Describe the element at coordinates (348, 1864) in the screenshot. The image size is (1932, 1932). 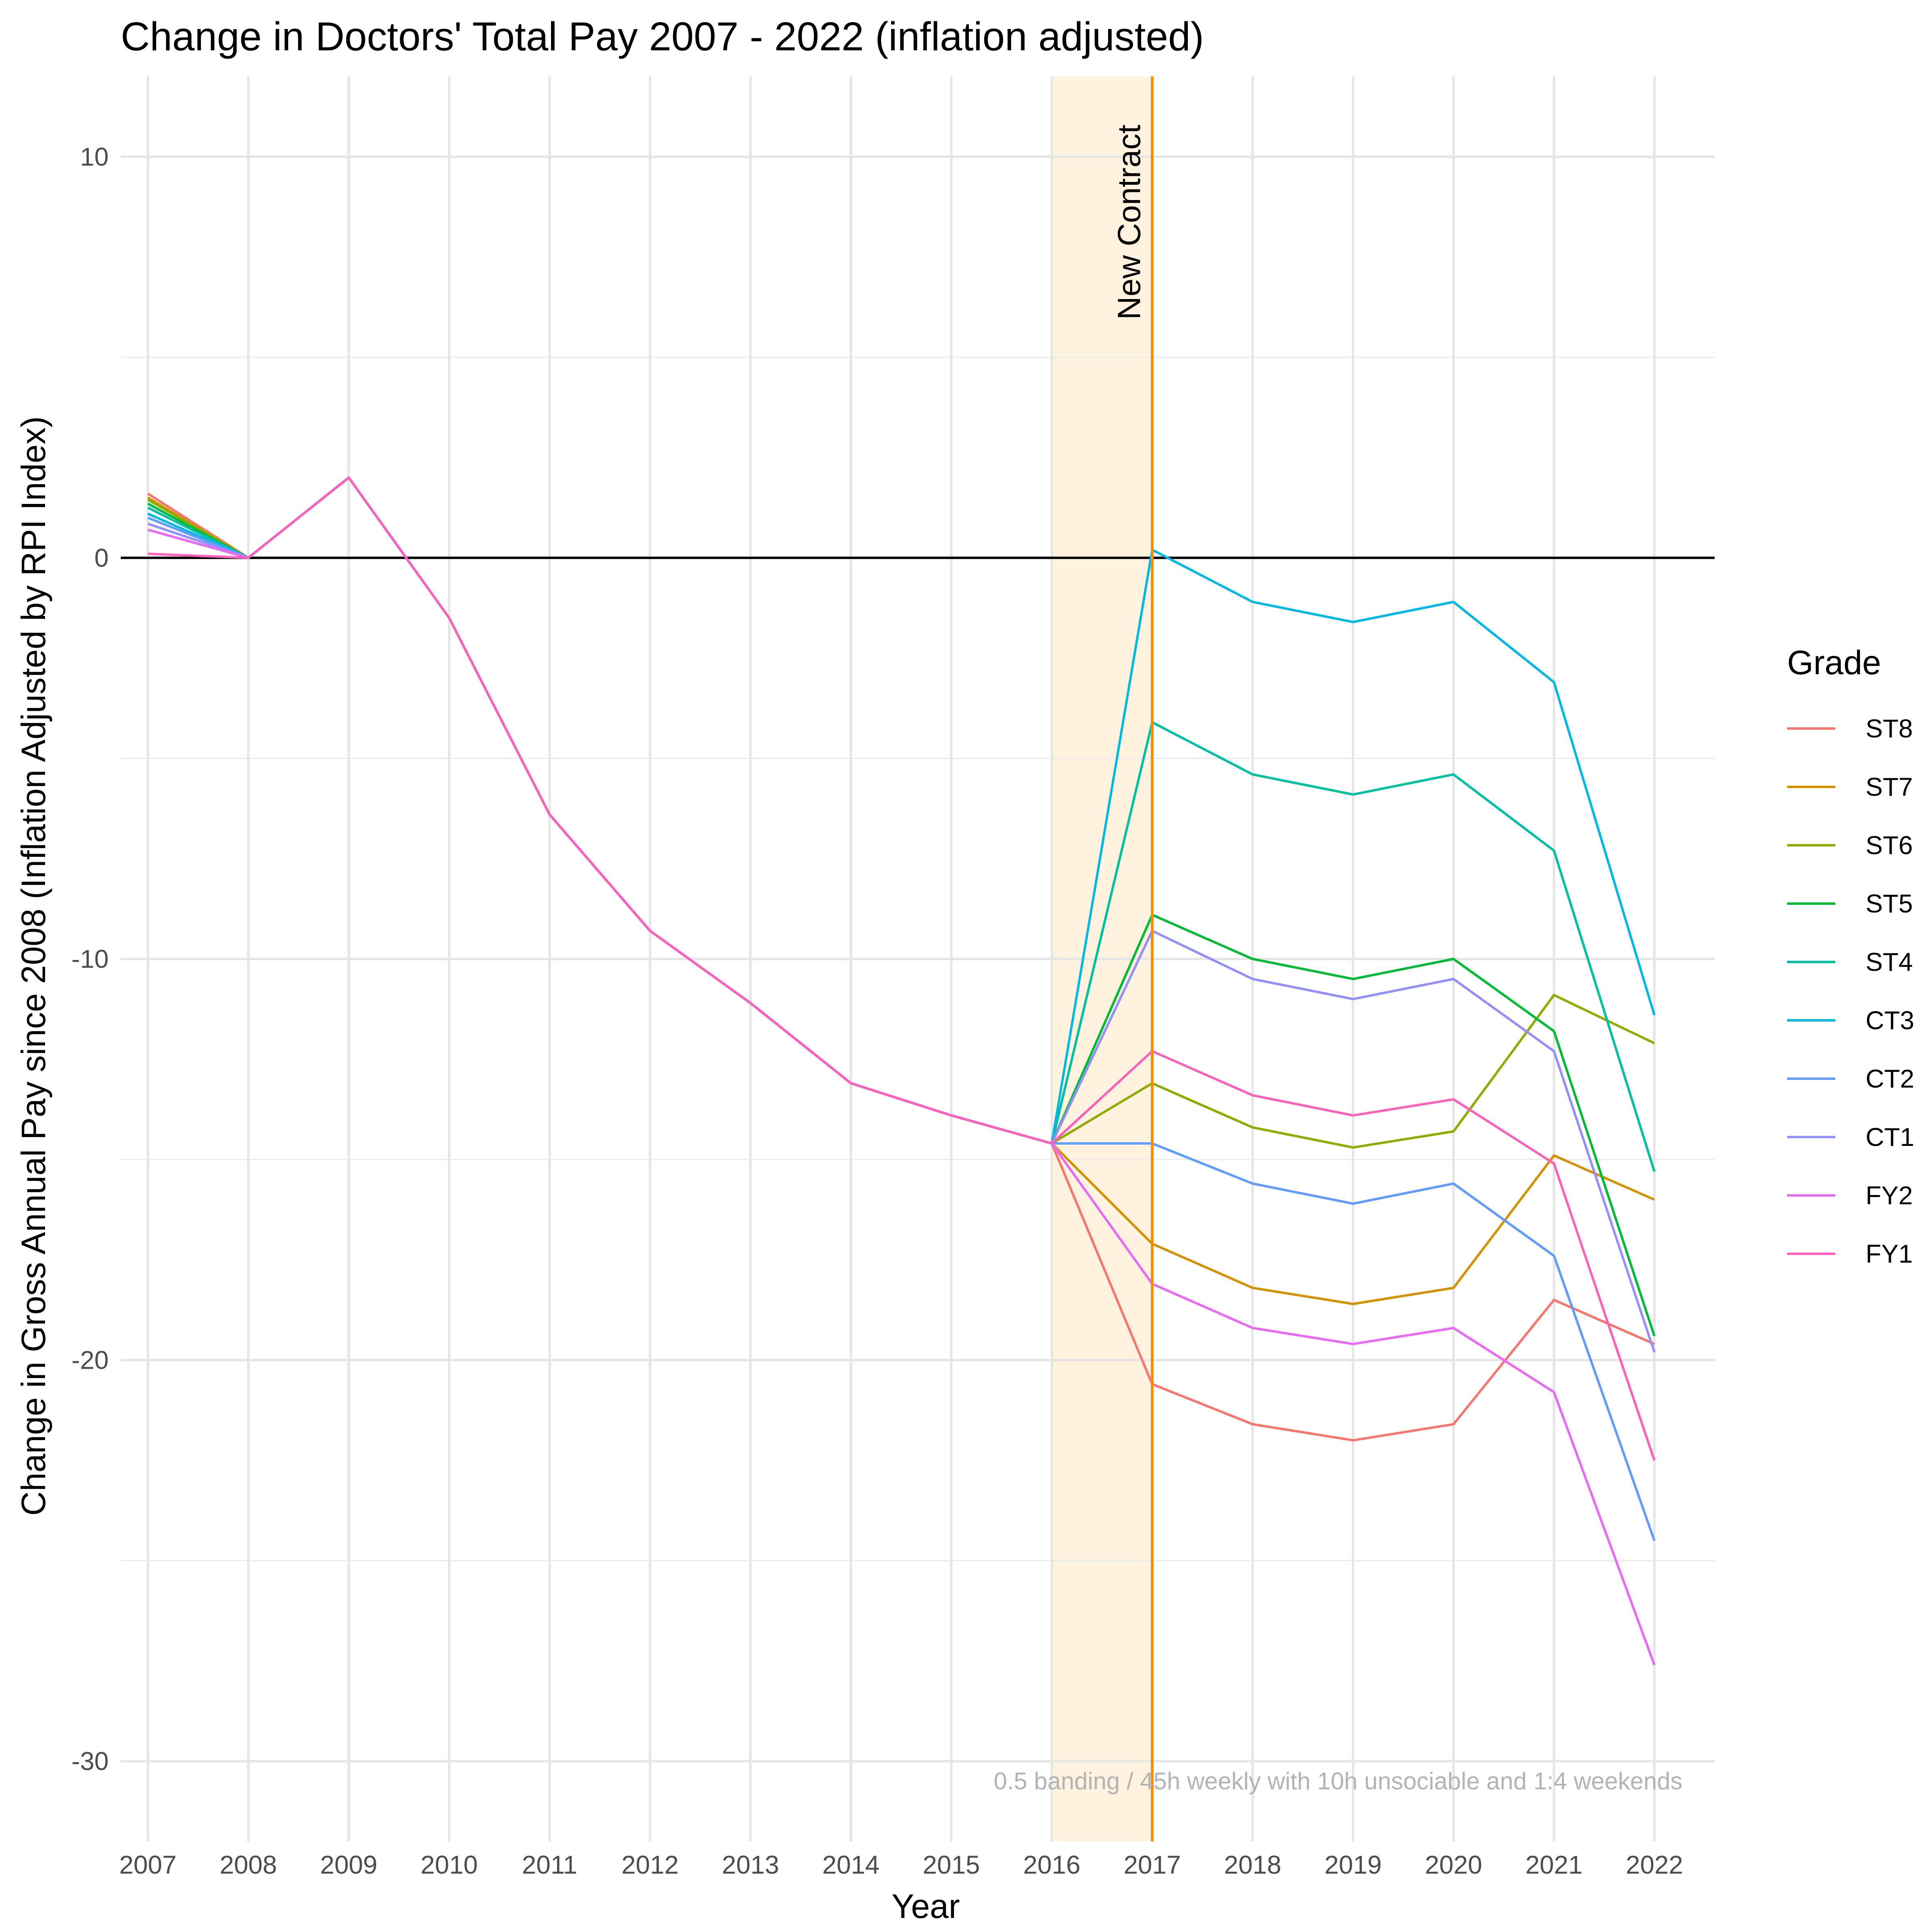
I see `x-tick-label: 2009` at that location.